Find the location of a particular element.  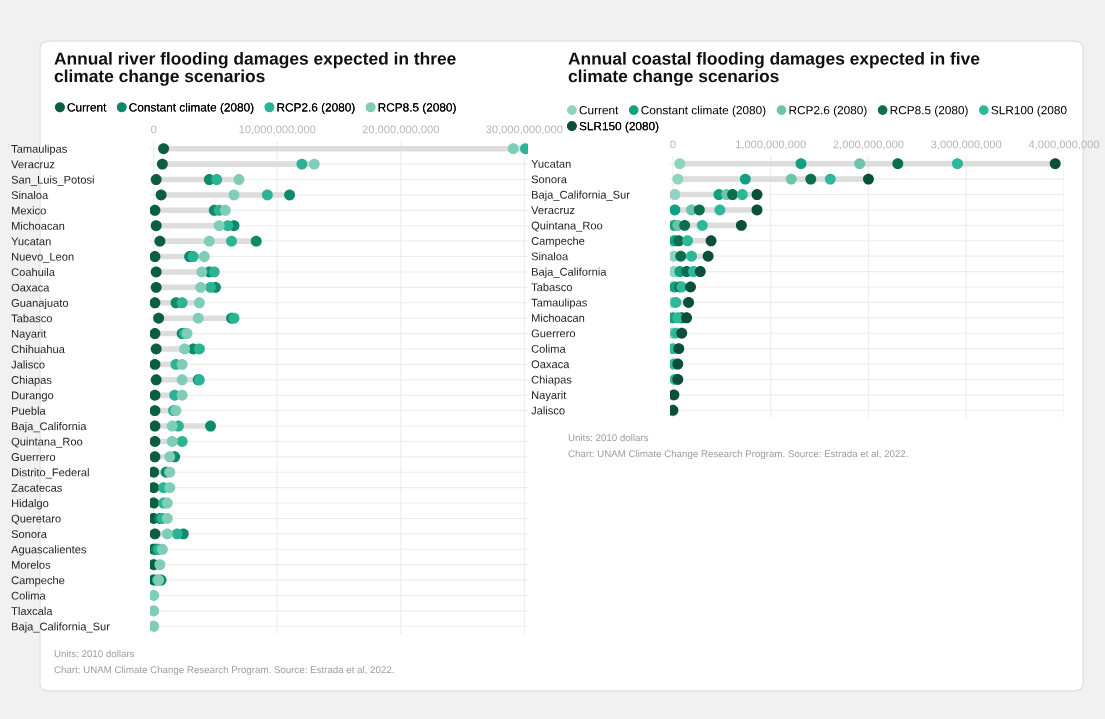

legend-label: SLR100 (2080 is located at coordinates (1029, 111).